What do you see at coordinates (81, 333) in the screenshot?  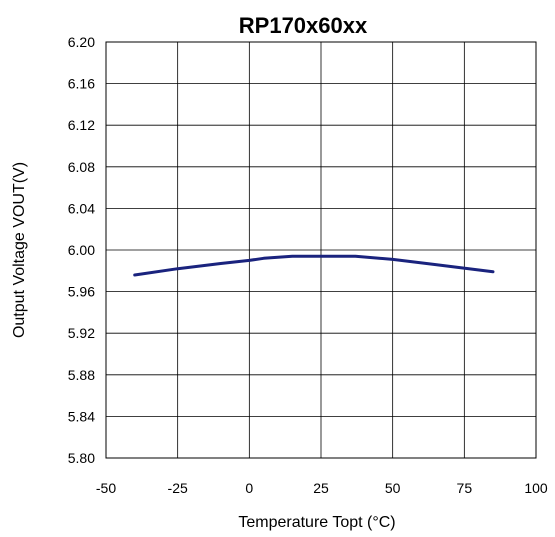 I see `y-tick-label: 5.92` at bounding box center [81, 333].